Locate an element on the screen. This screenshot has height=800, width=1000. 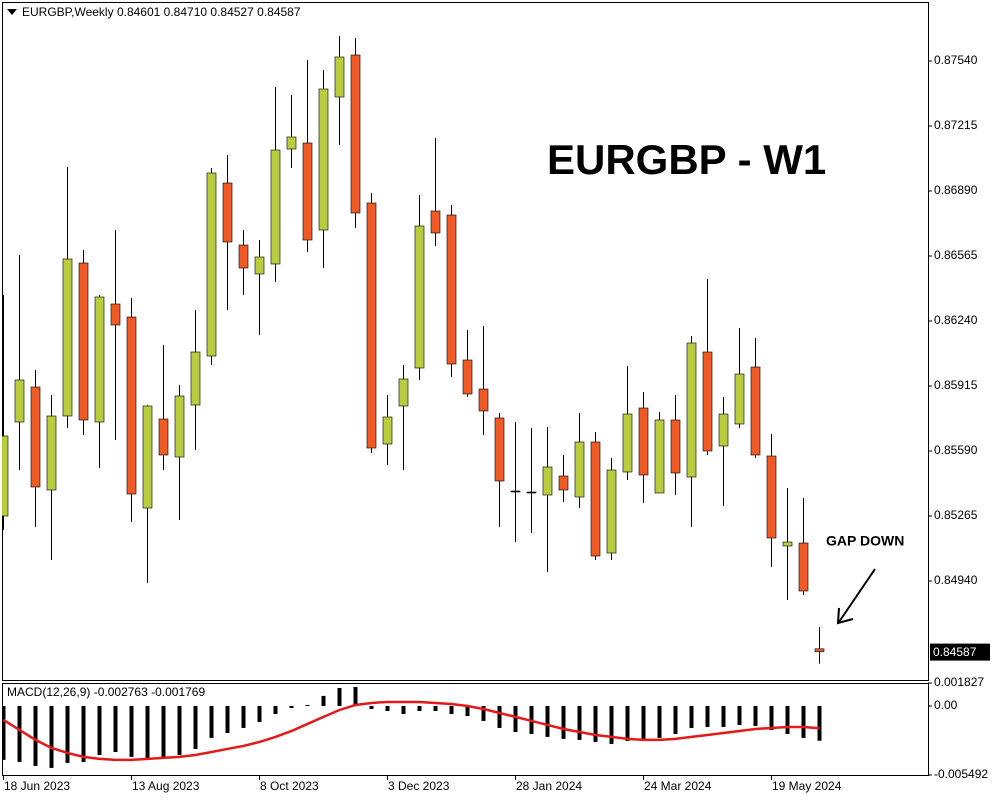
y-tick-label: 0.87215 is located at coordinates (956, 125).